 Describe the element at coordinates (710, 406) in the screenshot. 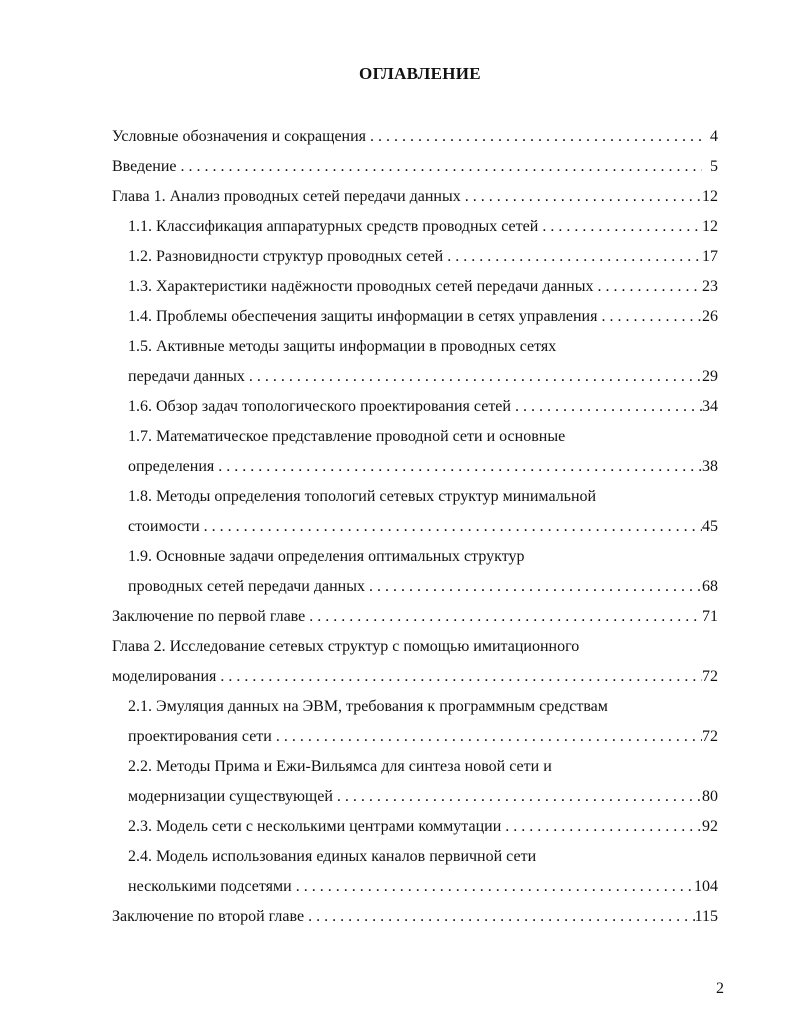

I see `toc-page-number: 34` at that location.